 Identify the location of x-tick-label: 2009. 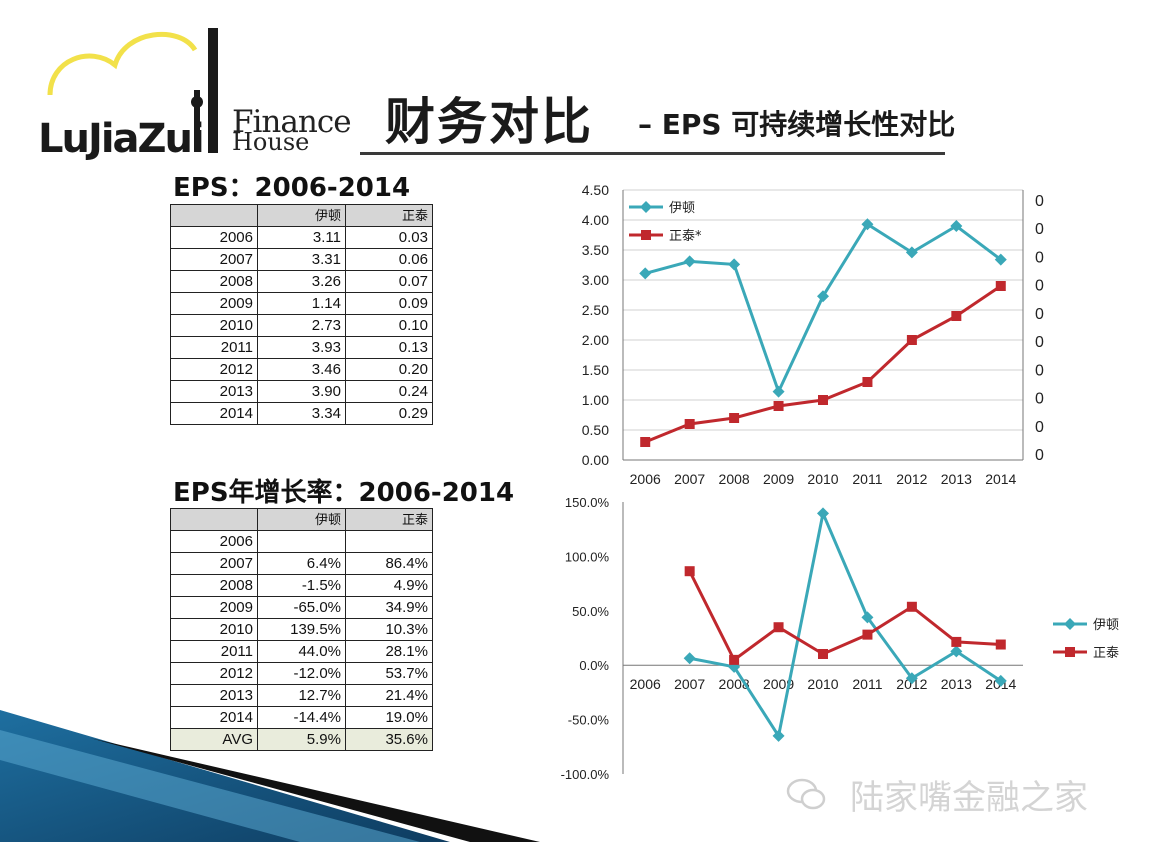
(778, 479).